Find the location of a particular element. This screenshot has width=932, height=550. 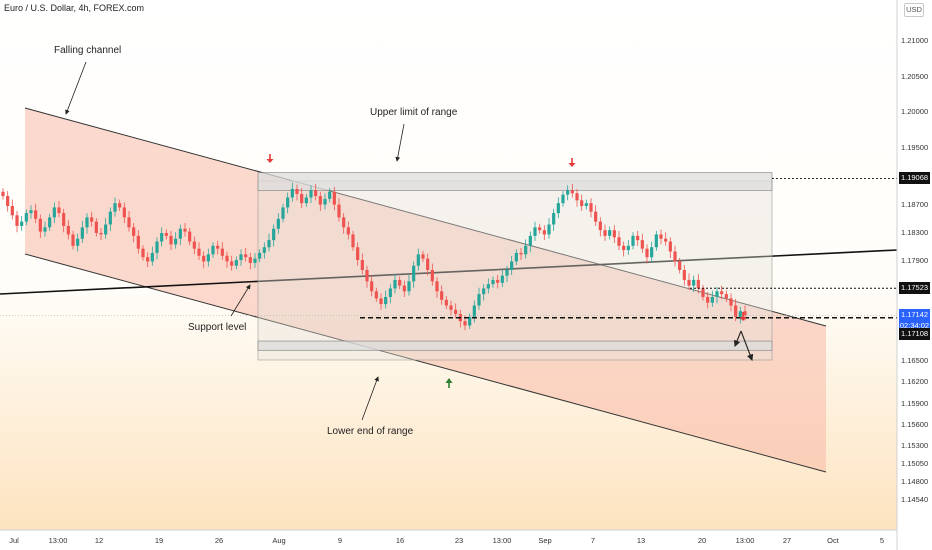

price-tick: 1.19500 is located at coordinates (915, 147).